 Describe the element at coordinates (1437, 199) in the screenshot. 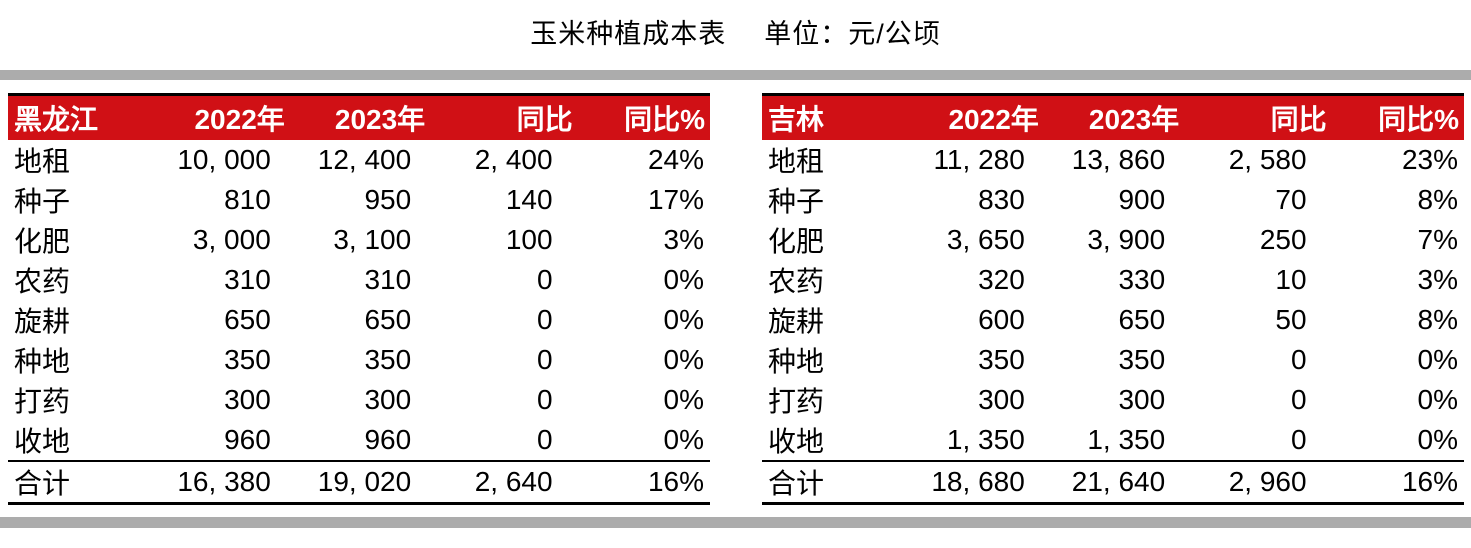

I see `cell-yoy-pct: 8%` at that location.